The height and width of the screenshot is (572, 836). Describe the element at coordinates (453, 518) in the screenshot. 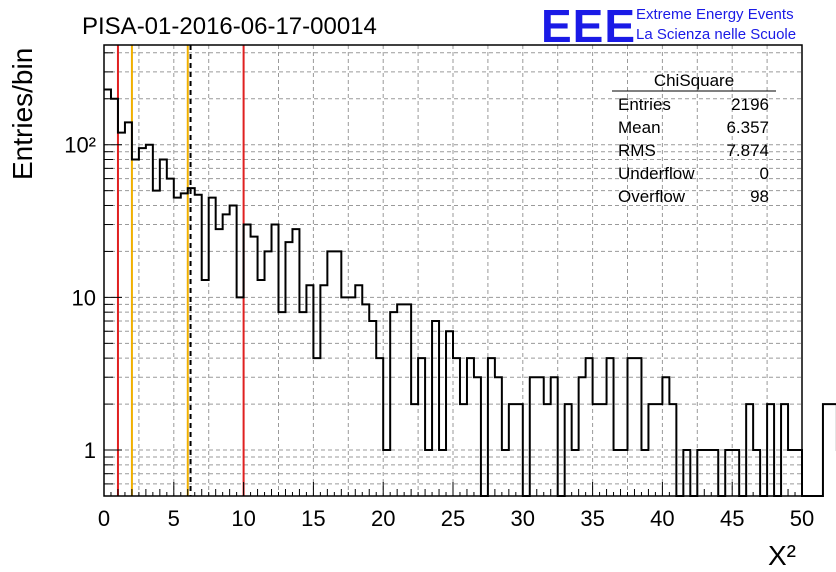

I see `x-tick-label: 25` at that location.